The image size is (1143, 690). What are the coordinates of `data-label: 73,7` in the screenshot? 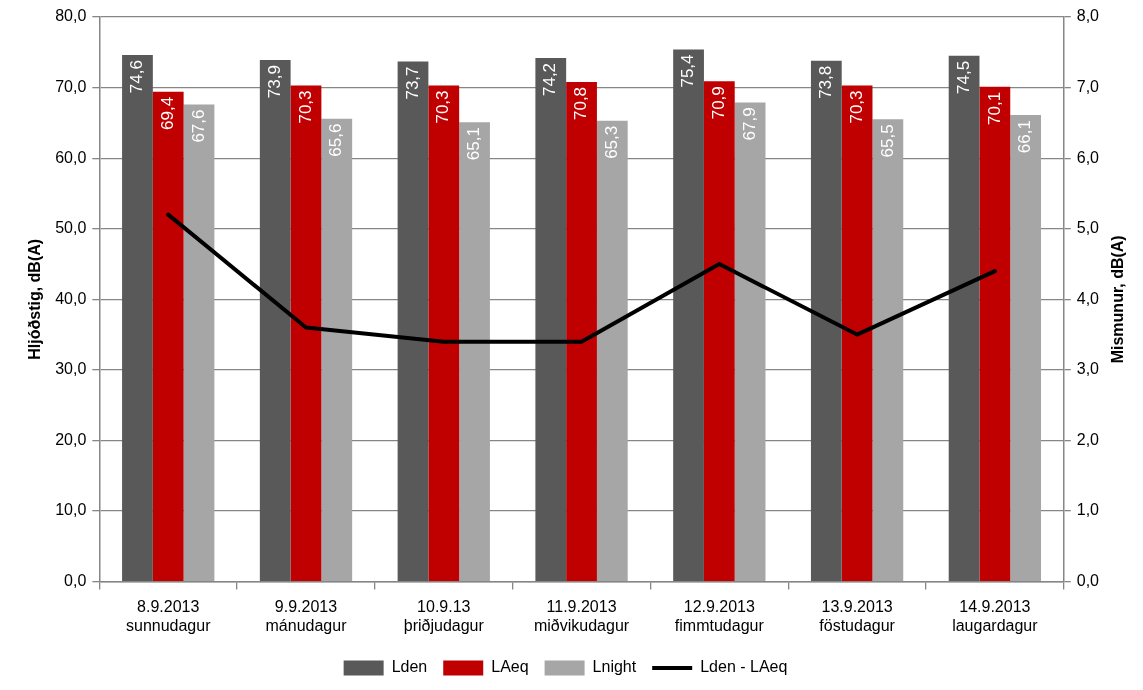 It's located at (412, 83).